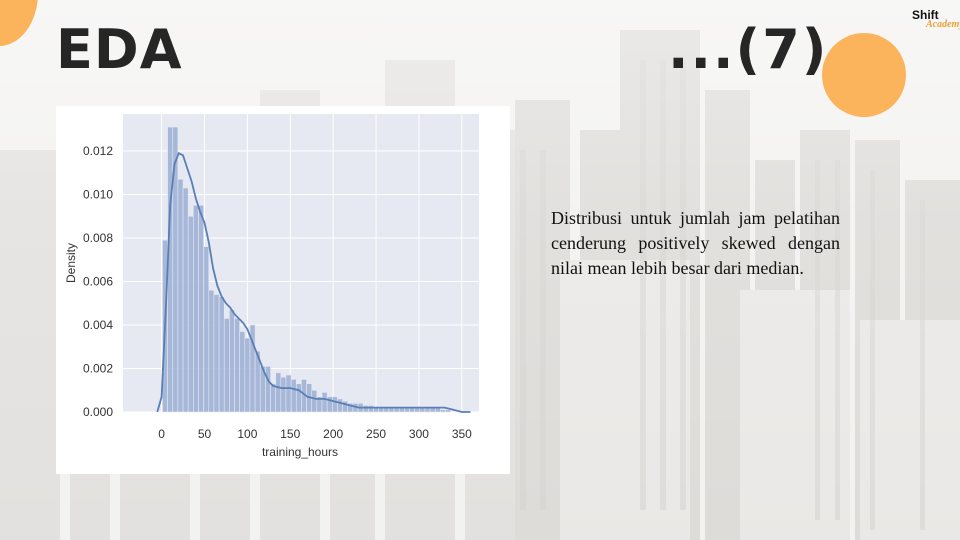 Image resolution: width=960 pixels, height=540 pixels. What do you see at coordinates (161, 434) in the screenshot?
I see `x-tick-label: 0` at bounding box center [161, 434].